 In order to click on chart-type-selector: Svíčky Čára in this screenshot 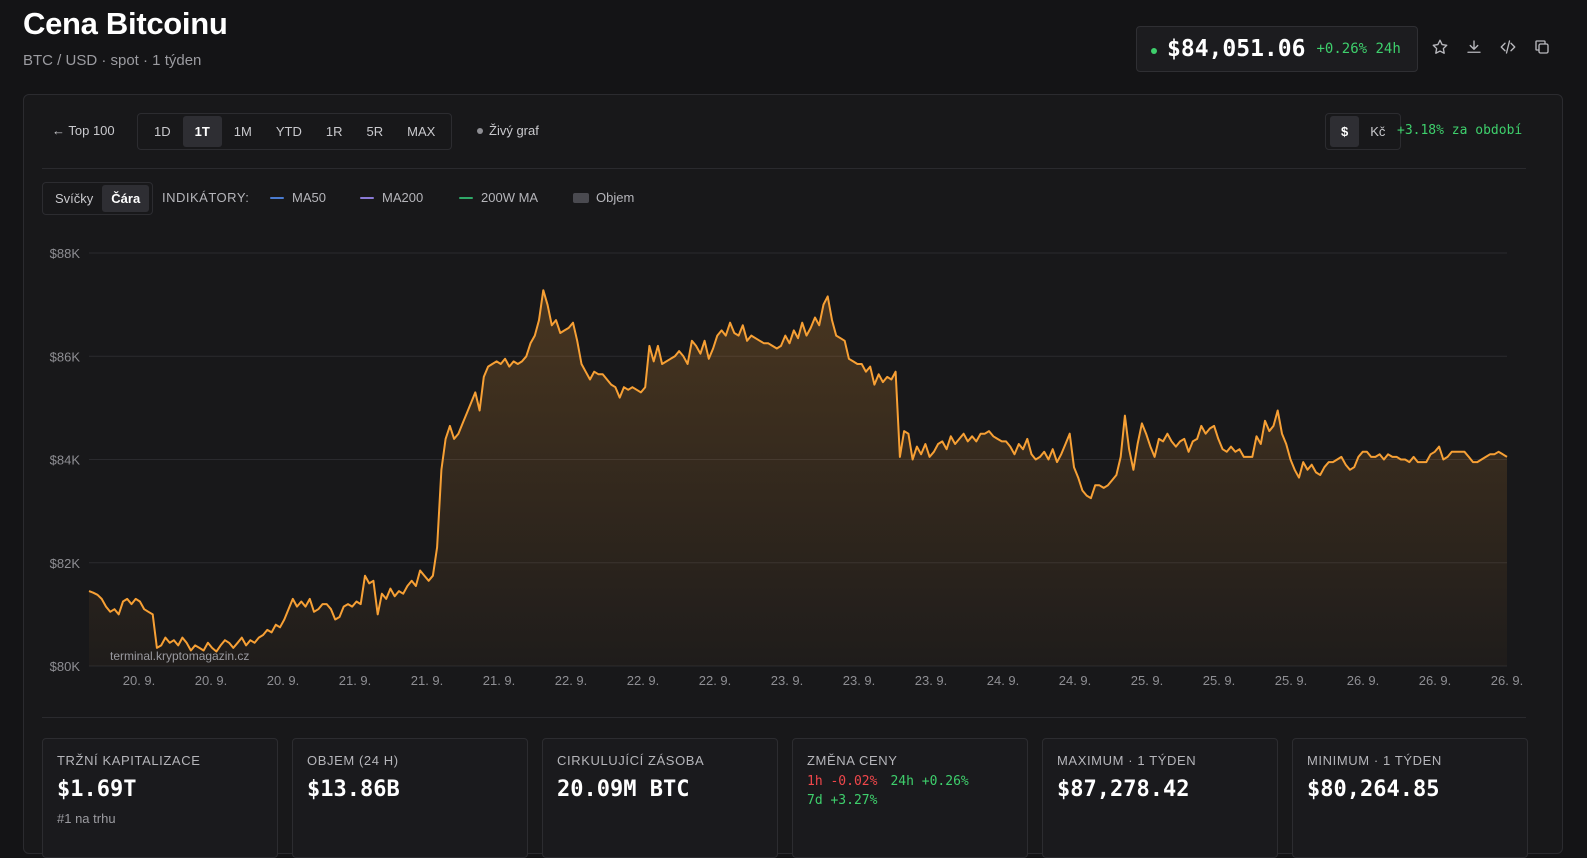, I will do `click(98, 198)`.